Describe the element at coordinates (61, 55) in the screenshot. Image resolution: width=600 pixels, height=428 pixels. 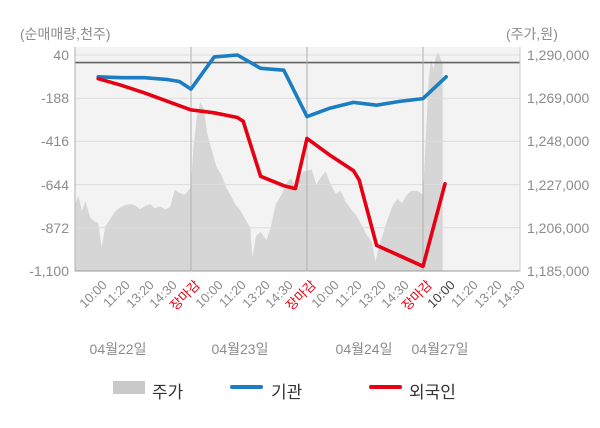
I see `left-axis-tick-label: 40` at that location.